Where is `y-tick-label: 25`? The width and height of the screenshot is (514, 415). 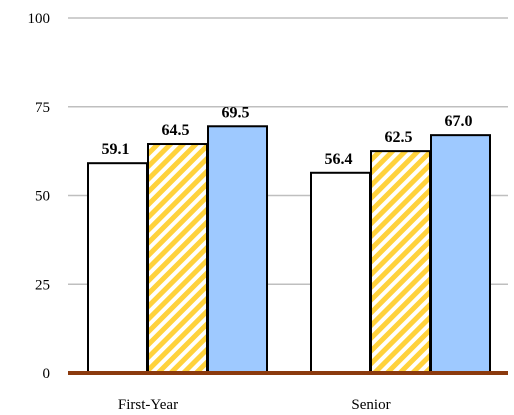 y-tick-label: 25 is located at coordinates (42, 285).